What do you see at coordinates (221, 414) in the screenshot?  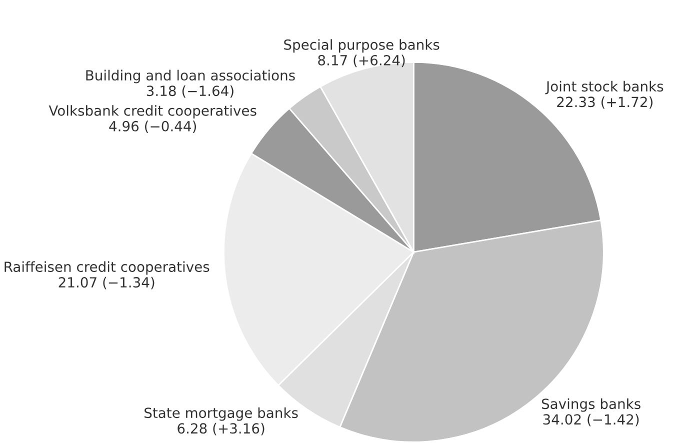 I see `slice-label: State mortgage banks` at bounding box center [221, 414].